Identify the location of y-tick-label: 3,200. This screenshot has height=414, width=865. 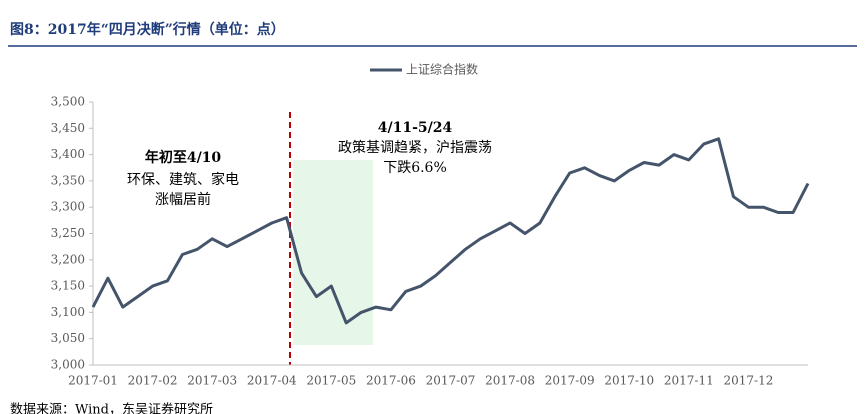
(68, 259).